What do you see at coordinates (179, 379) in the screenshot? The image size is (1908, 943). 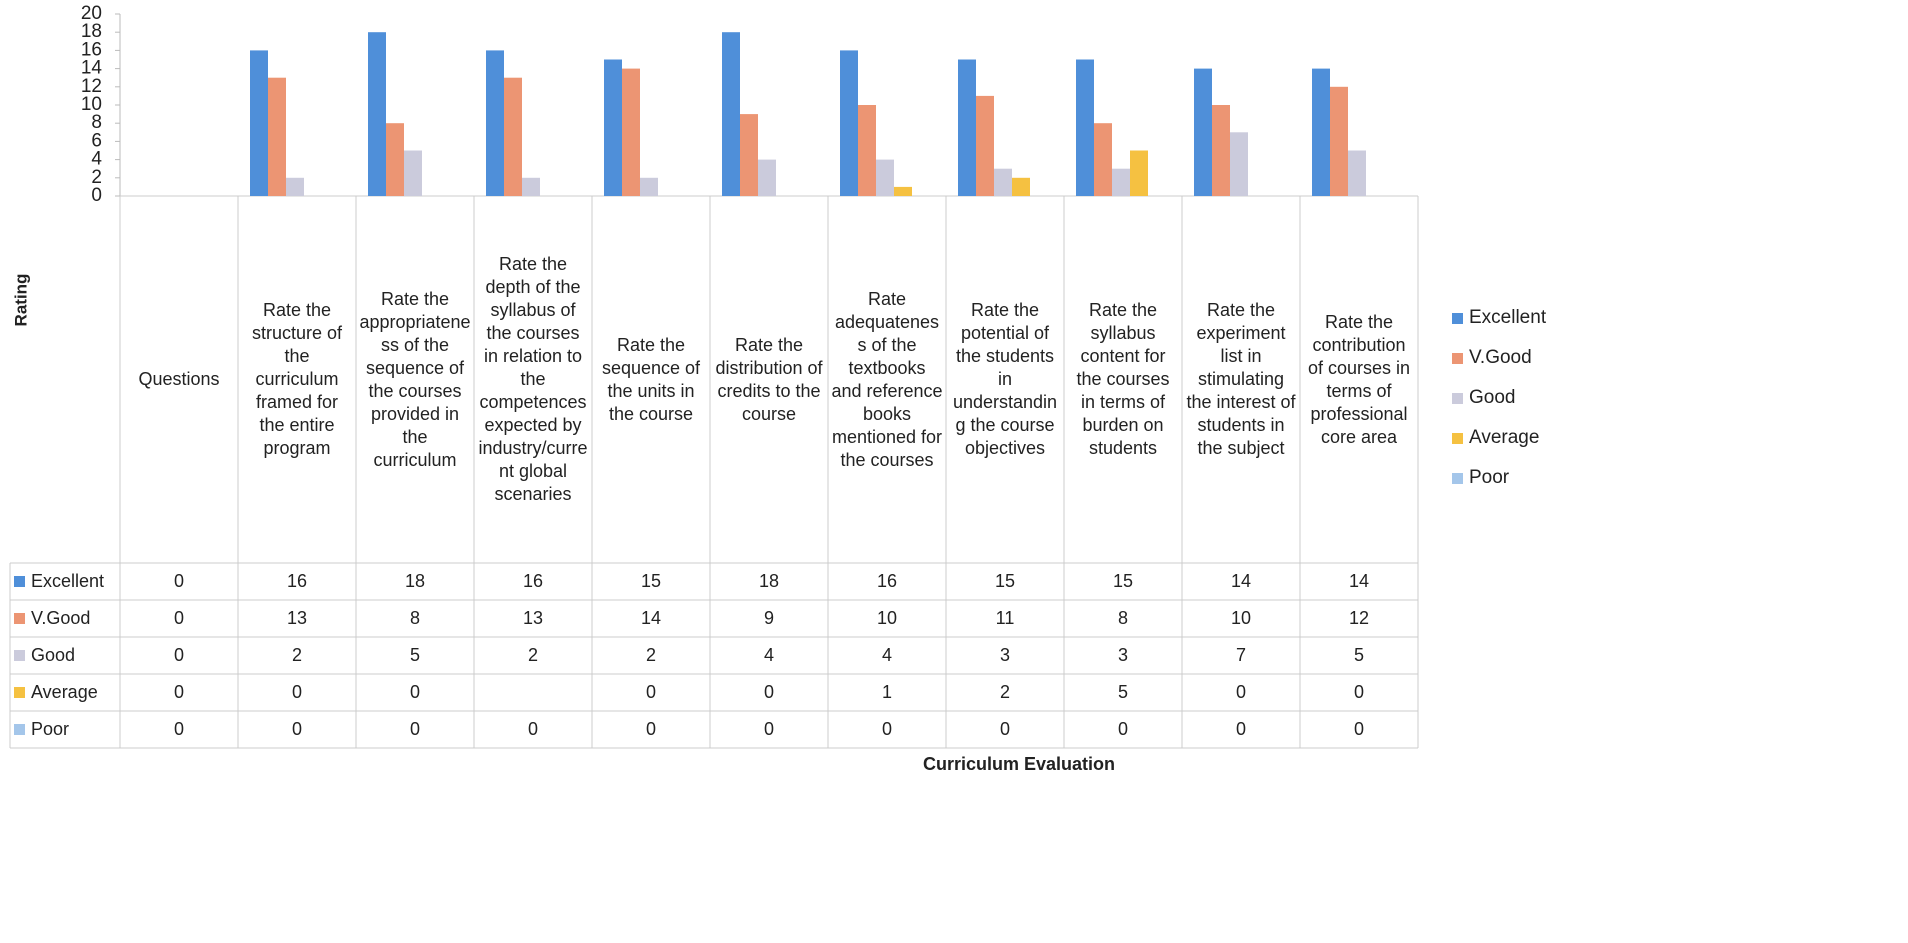 I see `category-label: Questions` at bounding box center [179, 379].